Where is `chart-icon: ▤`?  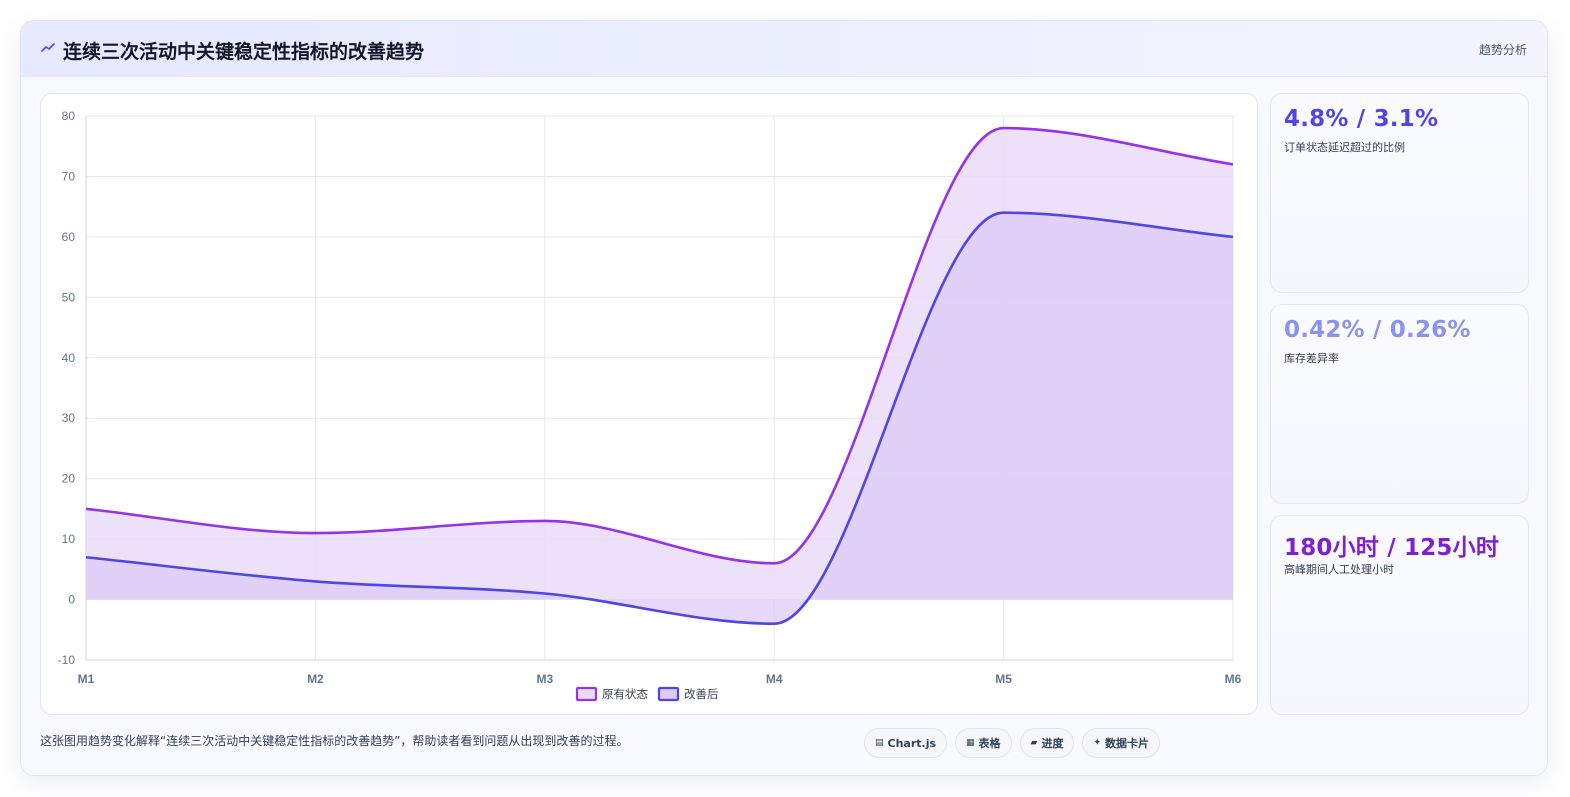
chart-icon: ▤ is located at coordinates (879, 743).